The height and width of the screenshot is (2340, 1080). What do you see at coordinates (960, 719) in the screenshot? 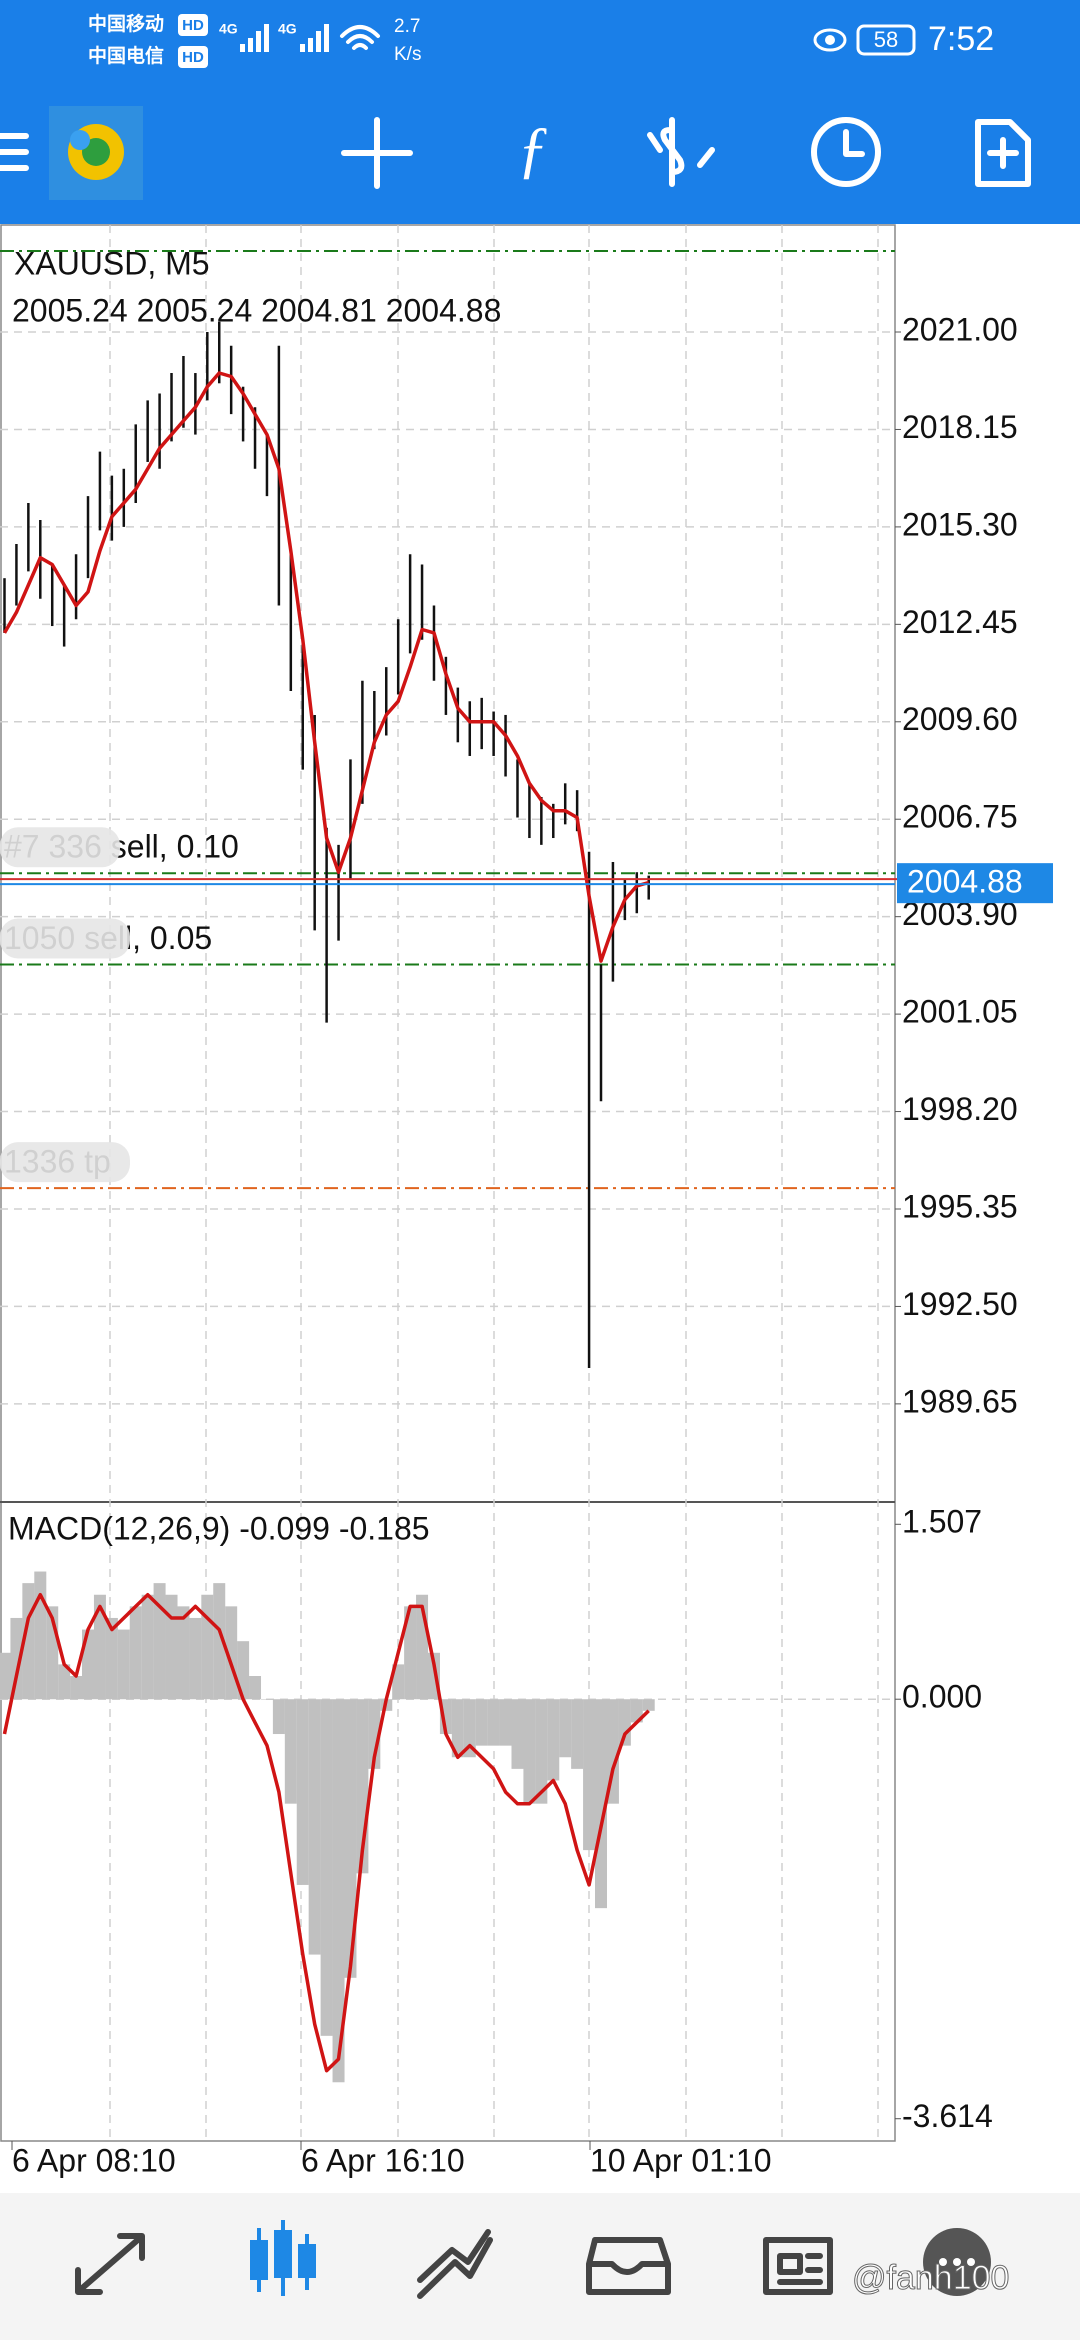
I see `y-tick-label: 2009.60` at bounding box center [960, 719].